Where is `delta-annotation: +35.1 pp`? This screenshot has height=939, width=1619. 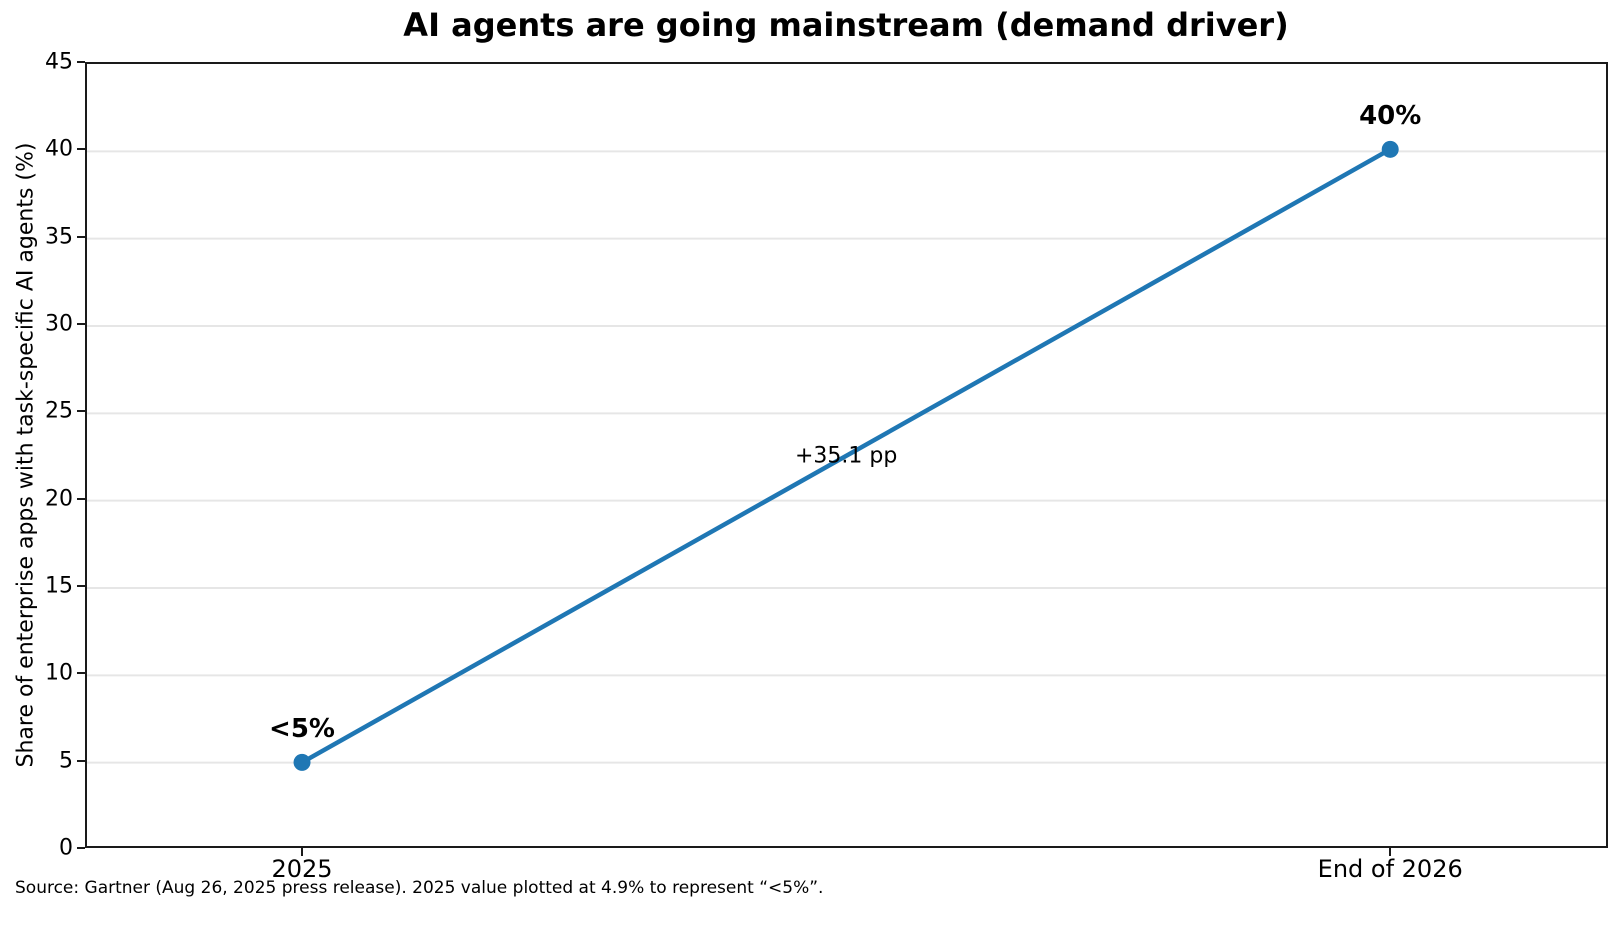
delta-annotation: +35.1 pp is located at coordinates (846, 456).